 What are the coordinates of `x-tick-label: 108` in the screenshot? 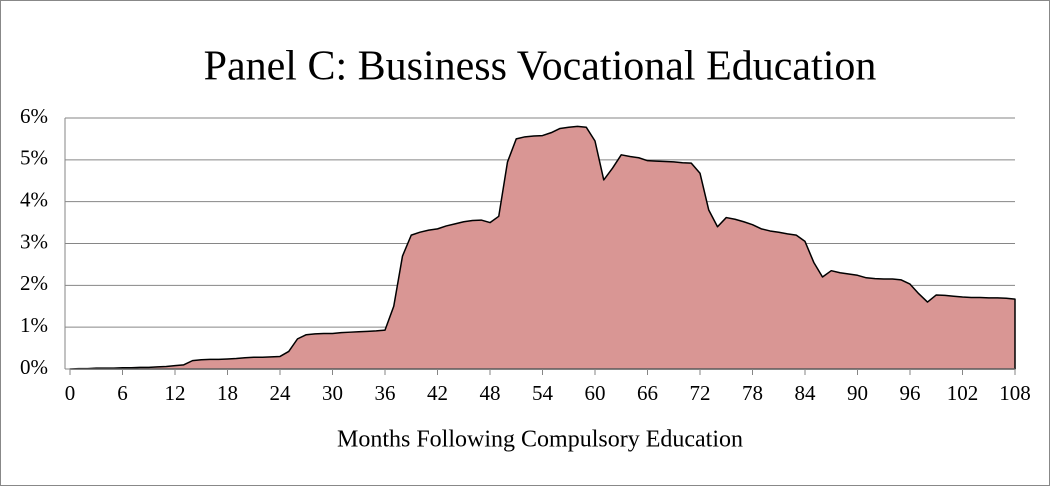 It's located at (1015, 393).